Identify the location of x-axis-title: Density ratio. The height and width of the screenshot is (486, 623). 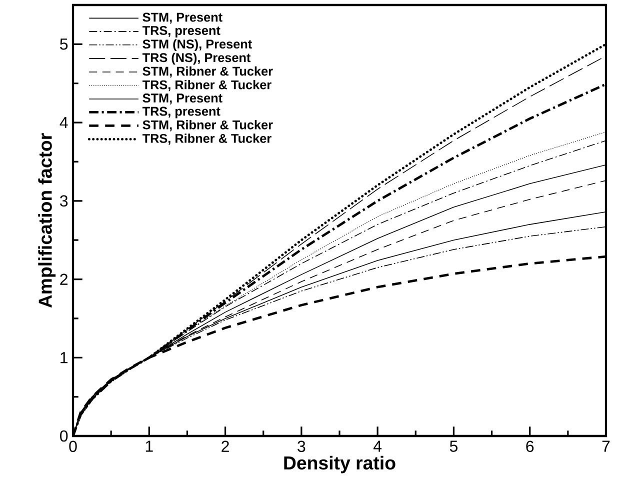
(340, 465).